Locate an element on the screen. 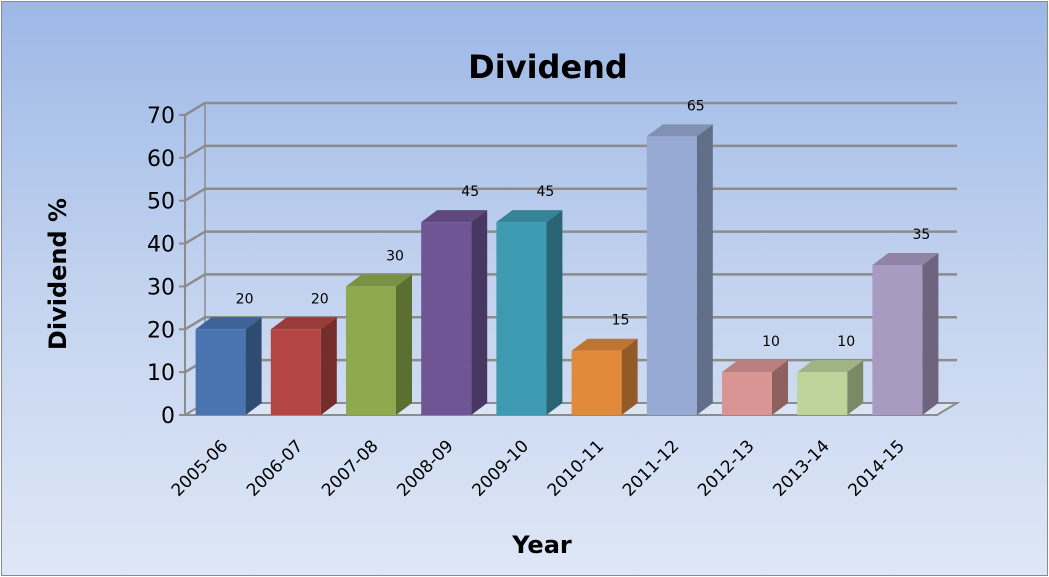 This screenshot has width=1049, height=577. y-tick-label: 20 is located at coordinates (161, 330).